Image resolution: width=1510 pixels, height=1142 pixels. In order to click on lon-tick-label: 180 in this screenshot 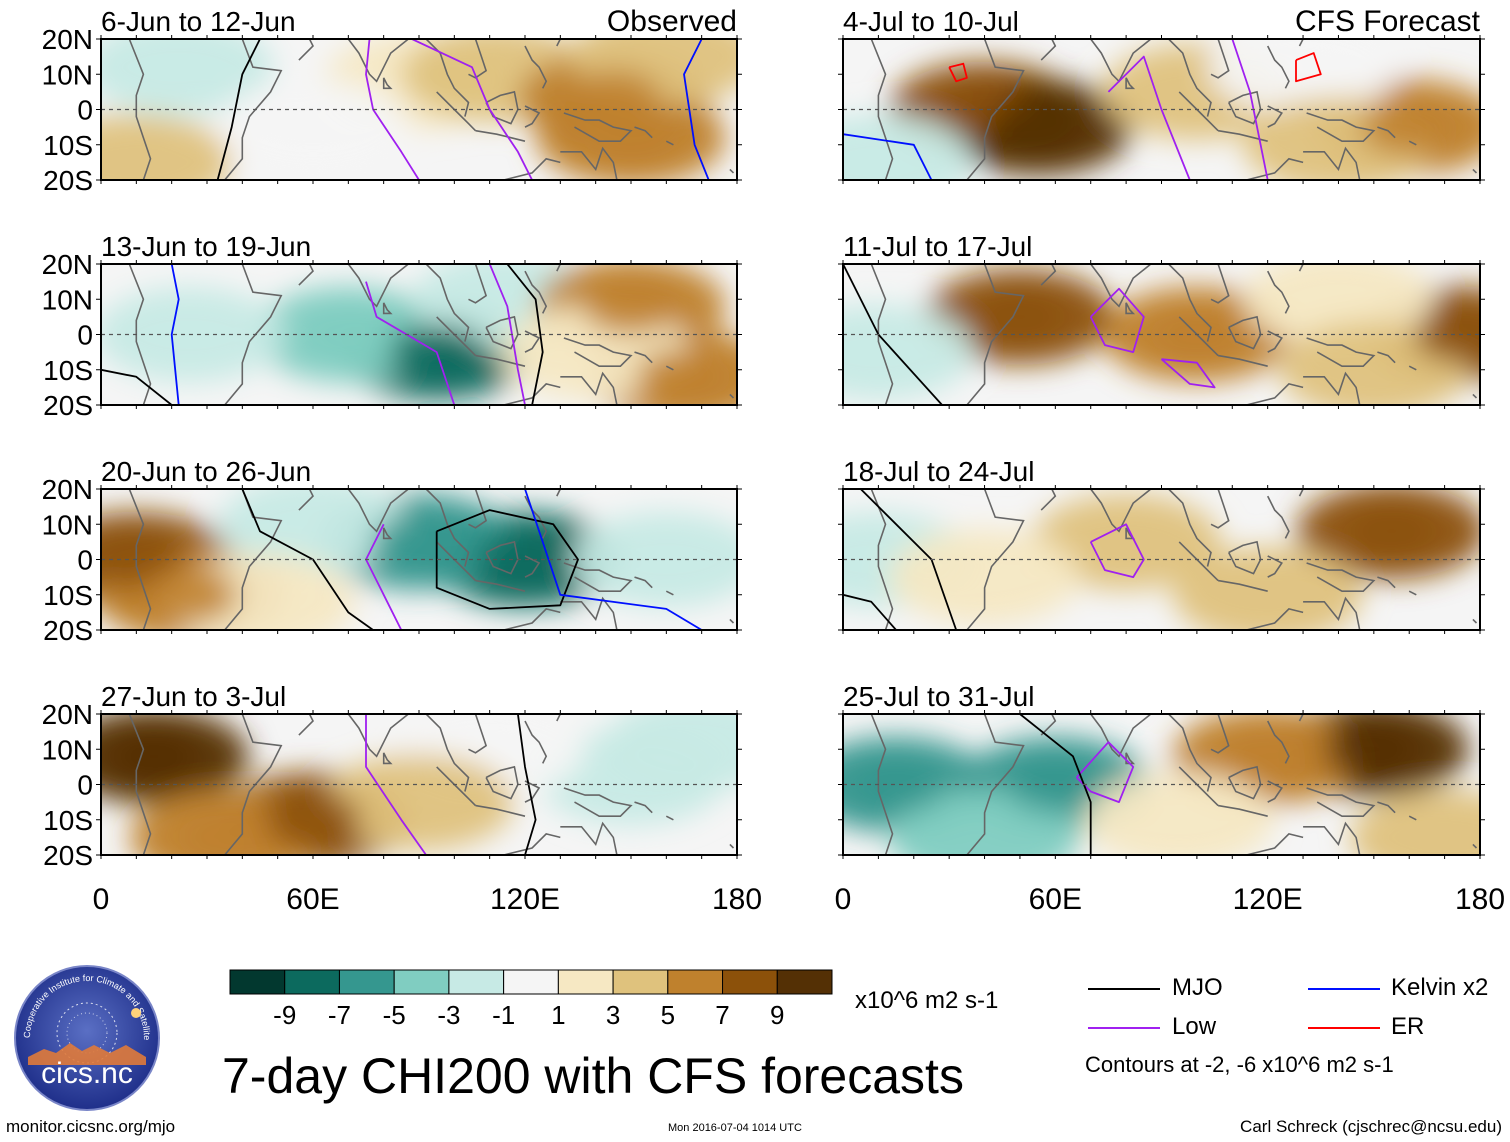, I will do `click(1480, 899)`.